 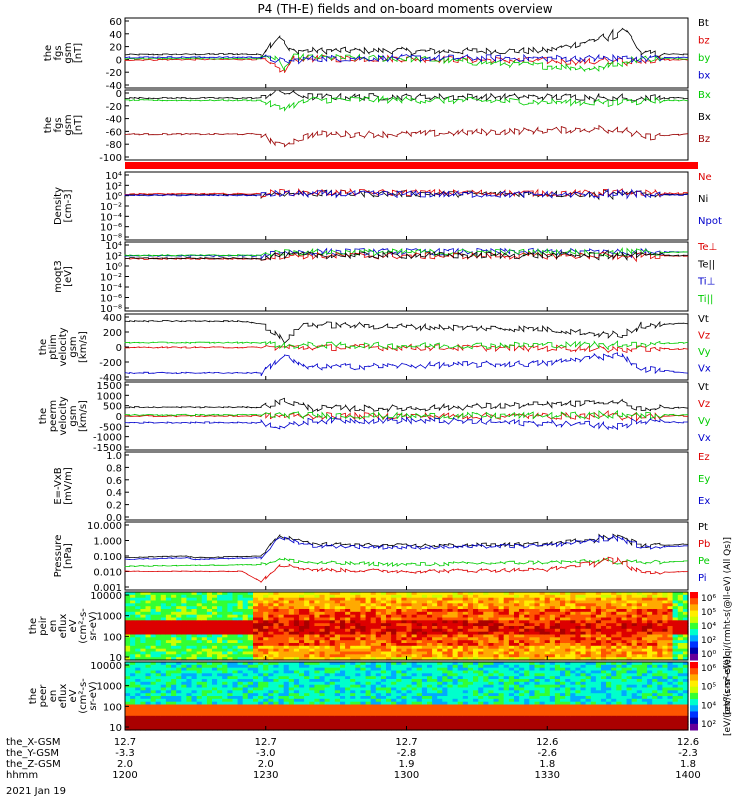 I want to click on legend-entry: Te⊥, so click(x=707, y=247).